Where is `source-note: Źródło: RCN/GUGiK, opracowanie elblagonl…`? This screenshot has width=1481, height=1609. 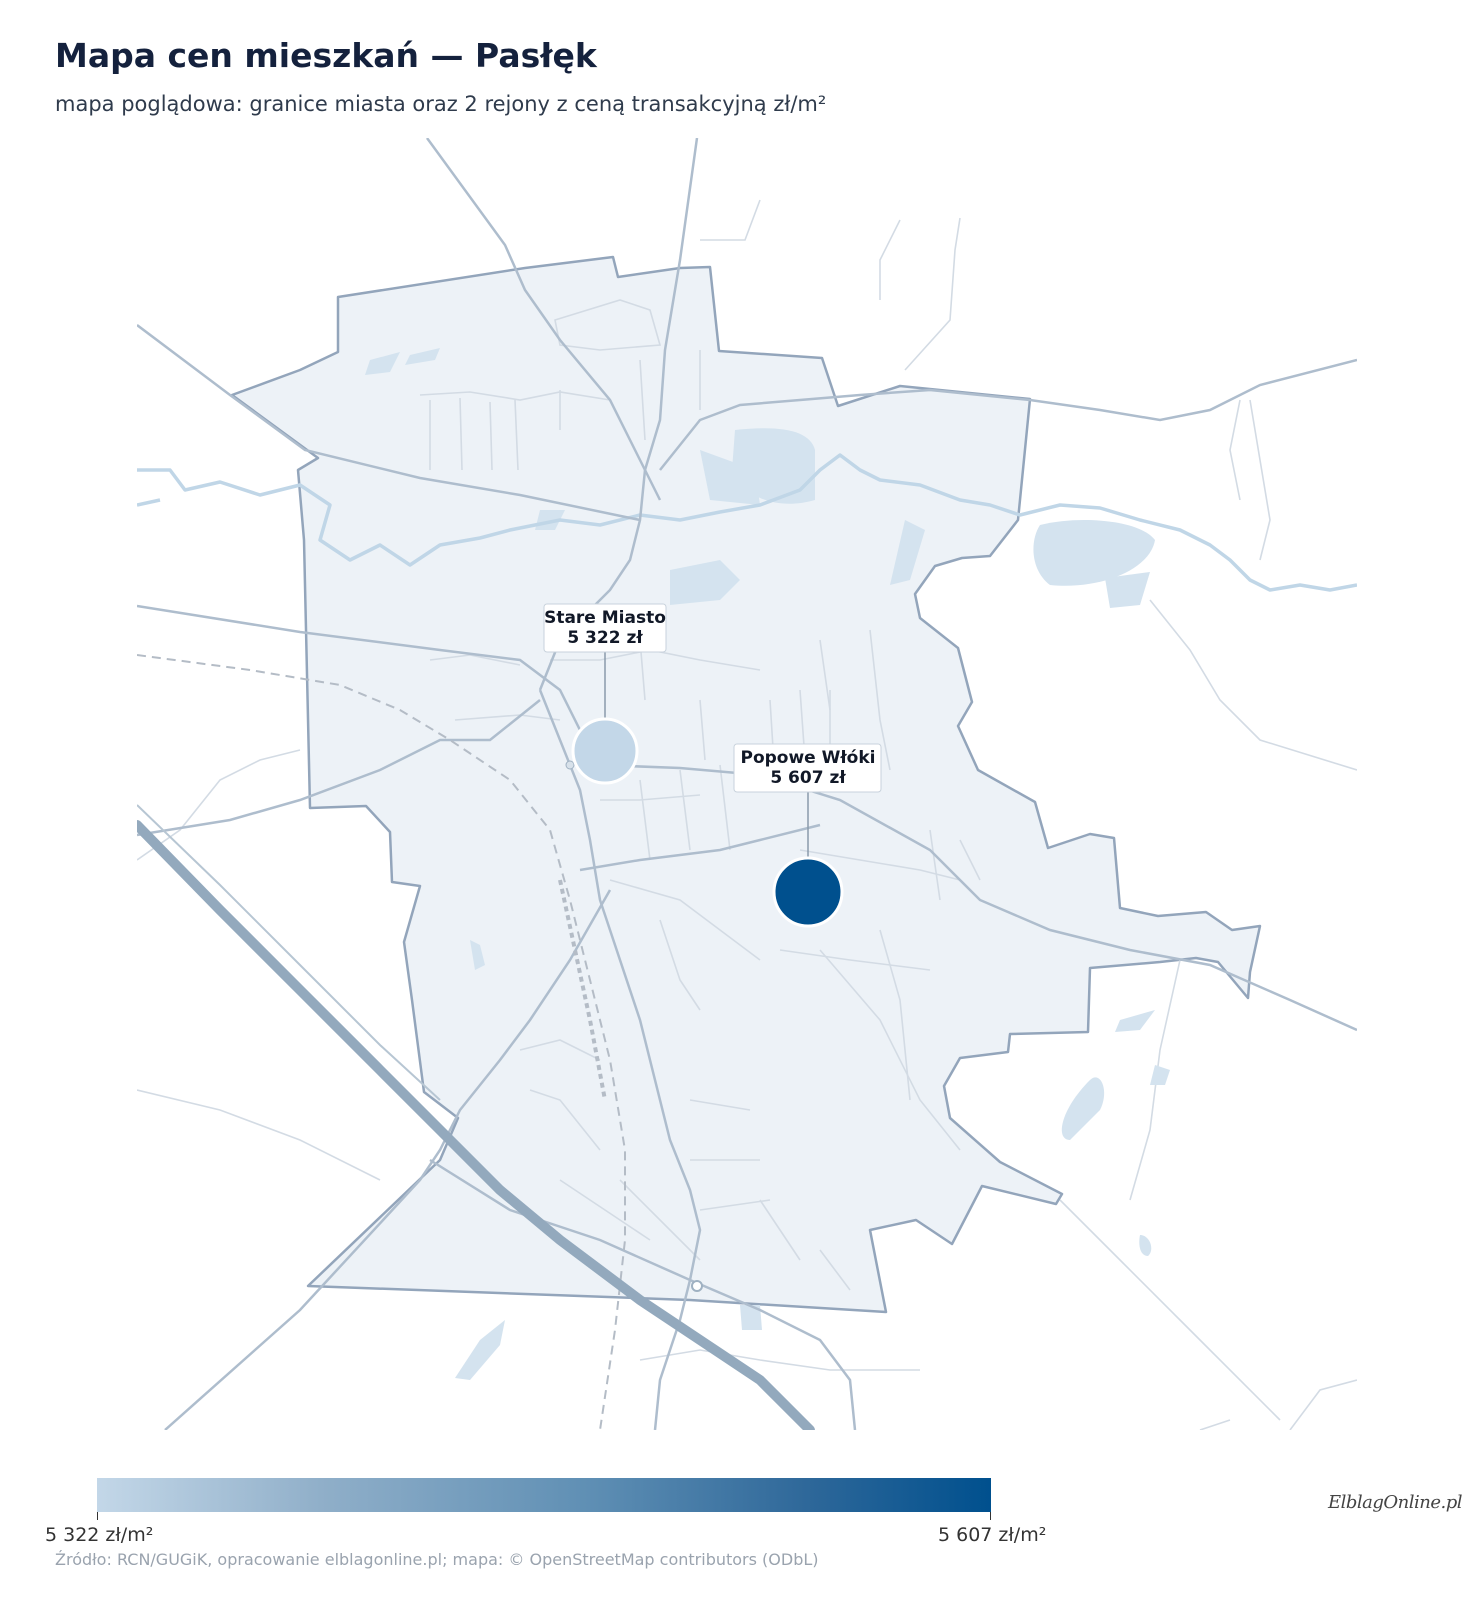 source-note: Źródło: RCN/GUGiK, opracowanie elblagonl… is located at coordinates (437, 1559).